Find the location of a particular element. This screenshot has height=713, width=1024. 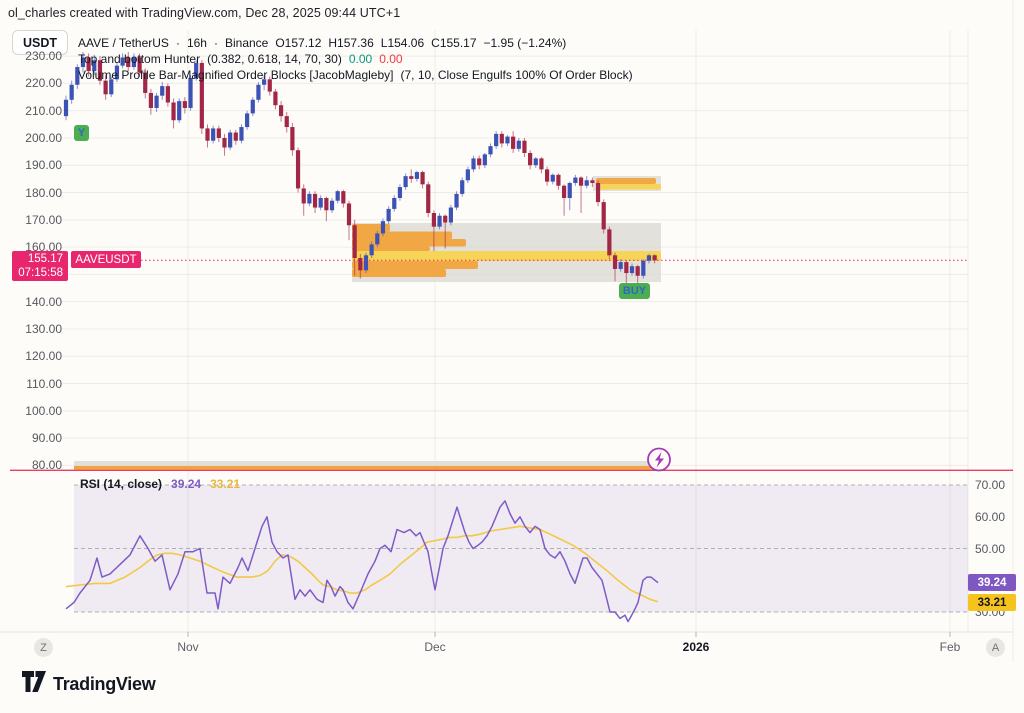

price-axis-label: 80.00 is located at coordinates (46, 465).